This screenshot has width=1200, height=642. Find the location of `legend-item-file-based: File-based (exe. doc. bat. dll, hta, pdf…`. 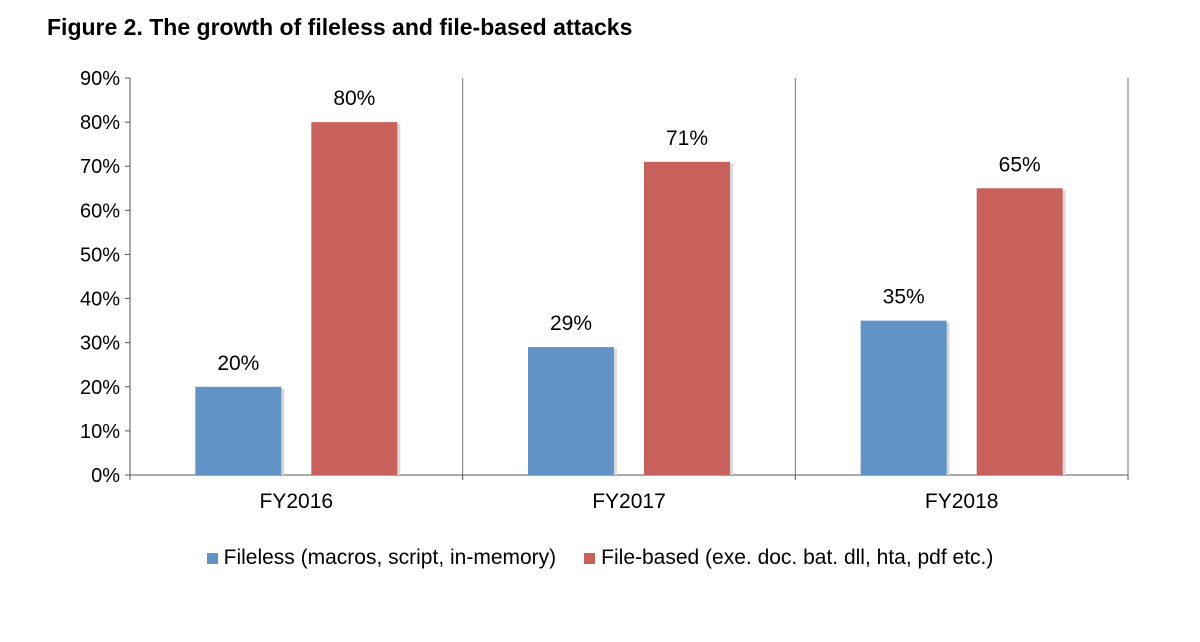

legend-item-file-based: File-based (exe. doc. bat. dll, hta, pdf… is located at coordinates (788, 558).